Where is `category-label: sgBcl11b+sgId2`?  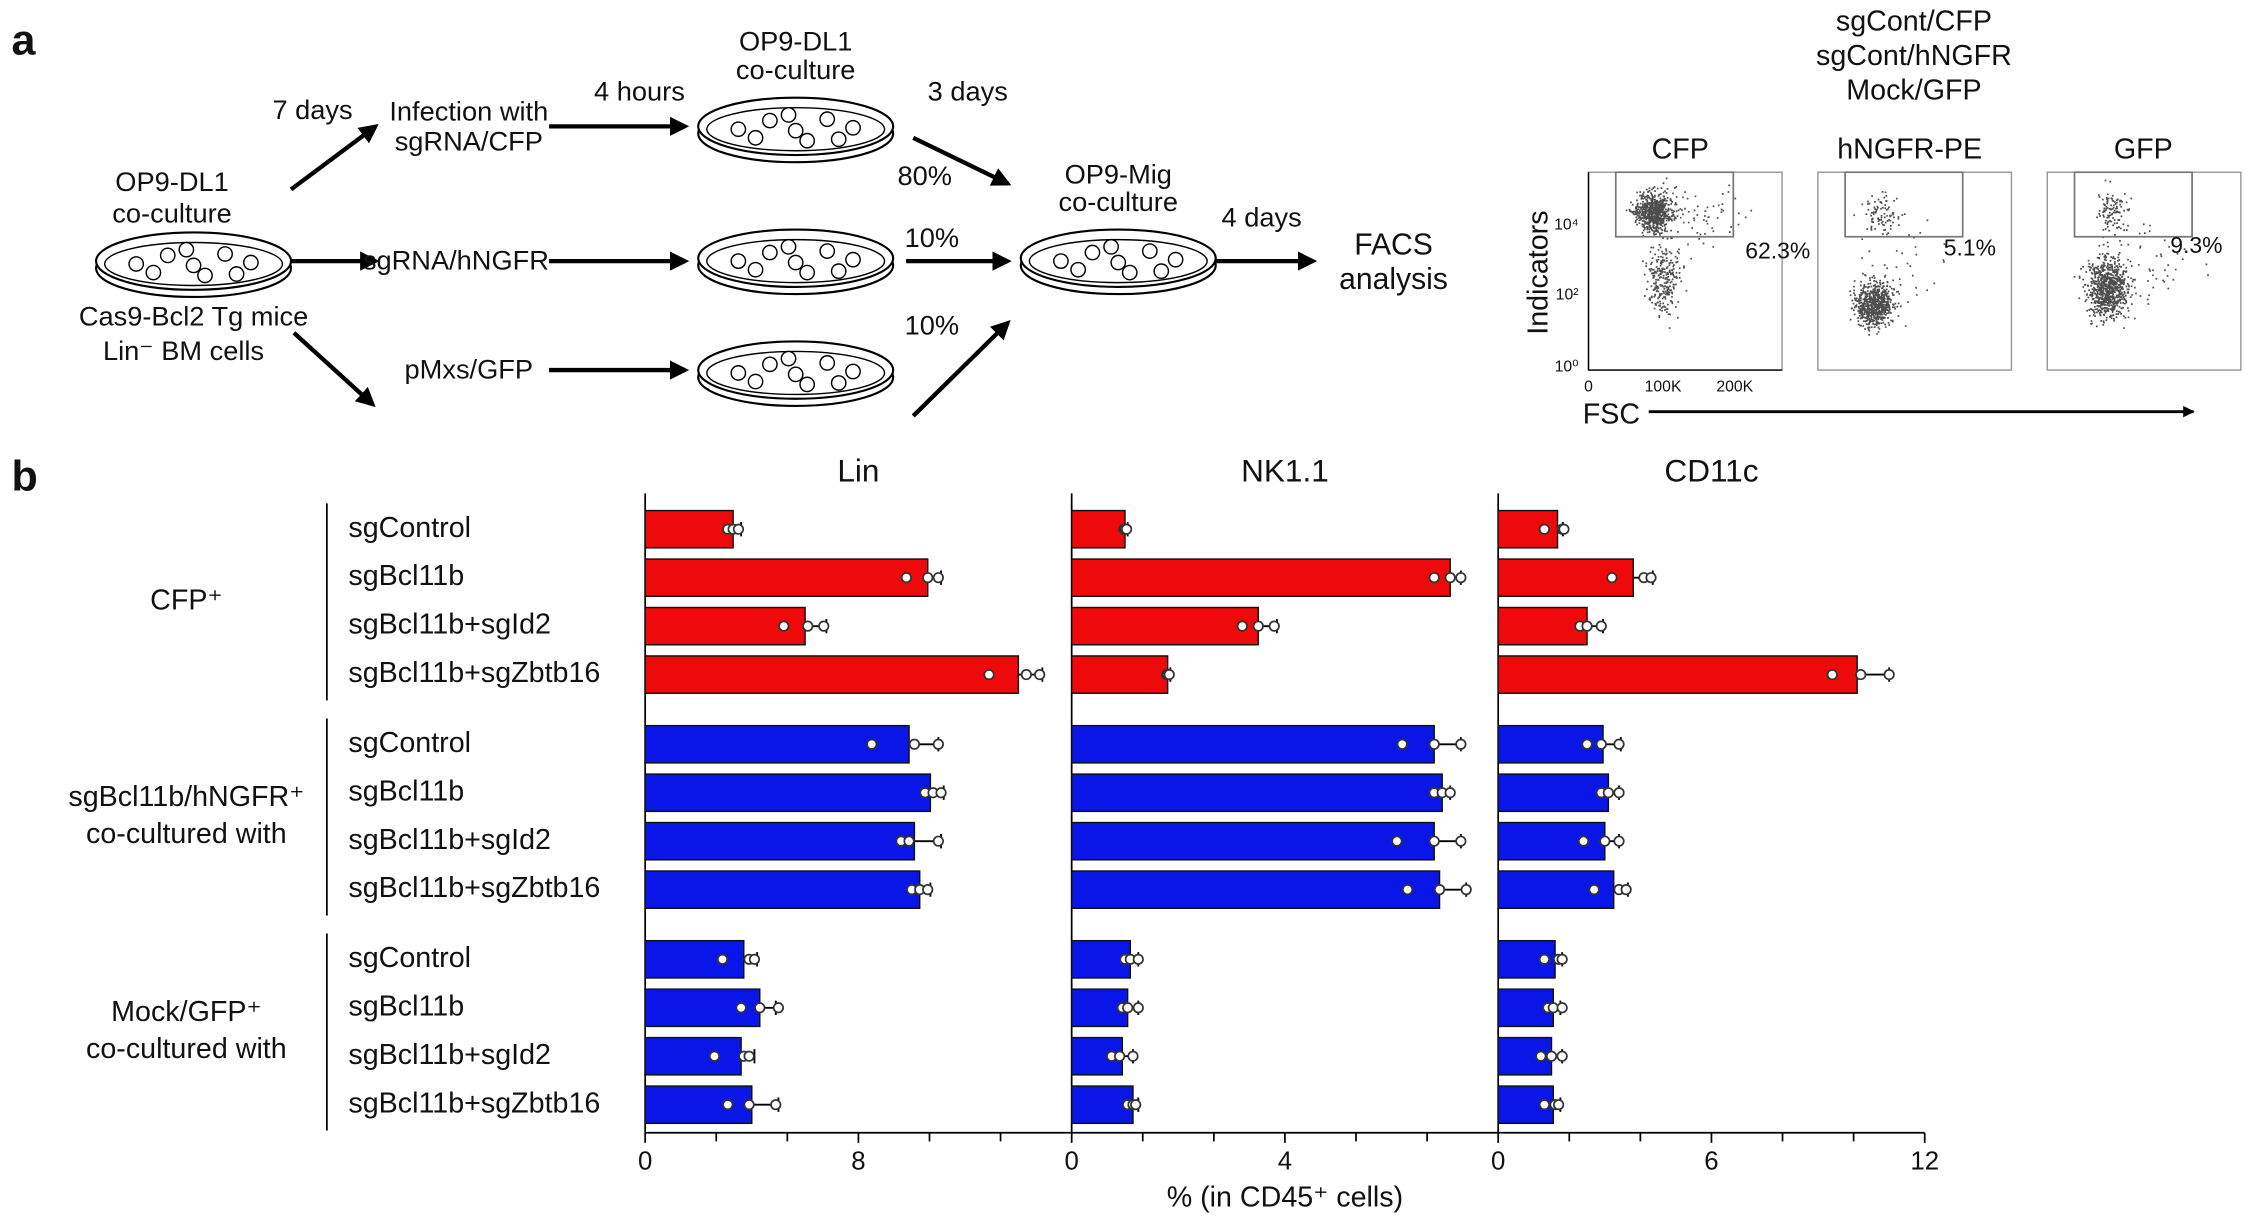 category-label: sgBcl11b+sgId2 is located at coordinates (449, 625).